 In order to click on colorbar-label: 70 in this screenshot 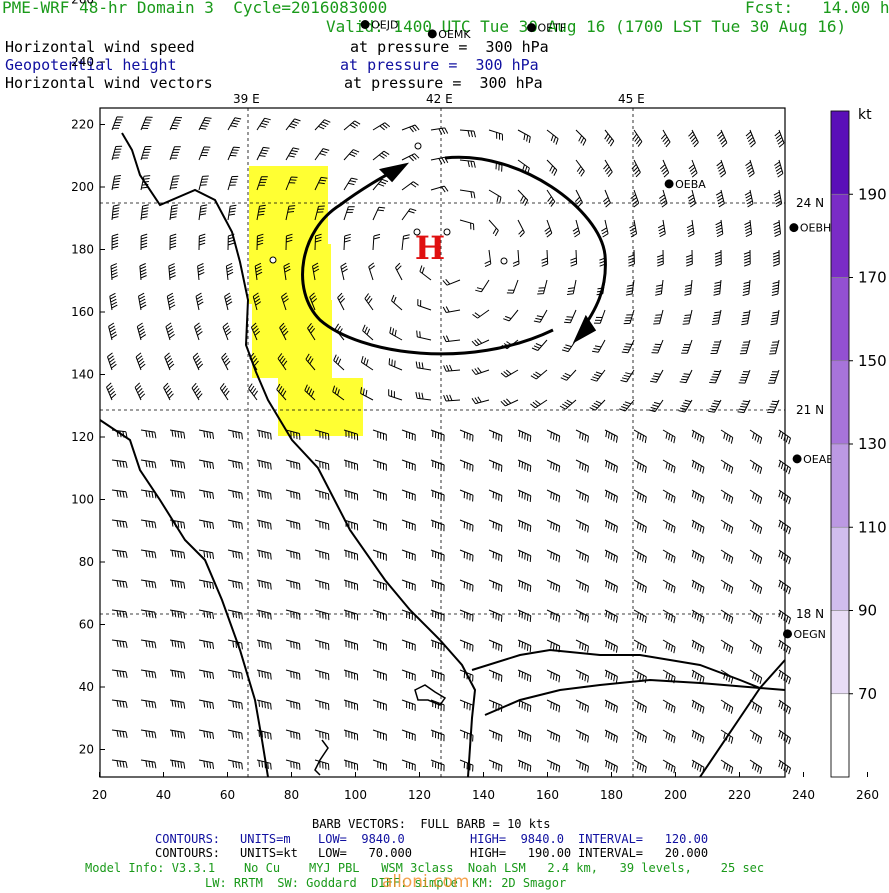, I will do `click(867, 694)`.